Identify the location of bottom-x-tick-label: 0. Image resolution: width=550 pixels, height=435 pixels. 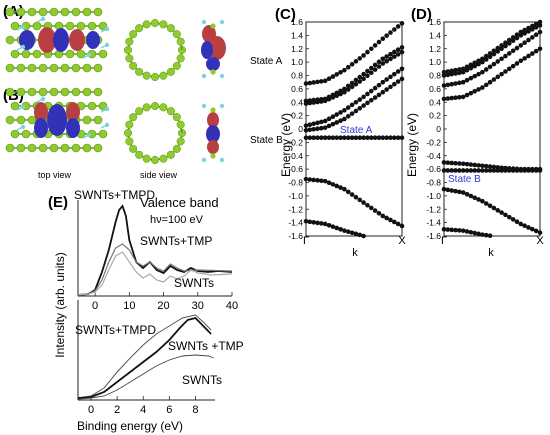
(91, 410).